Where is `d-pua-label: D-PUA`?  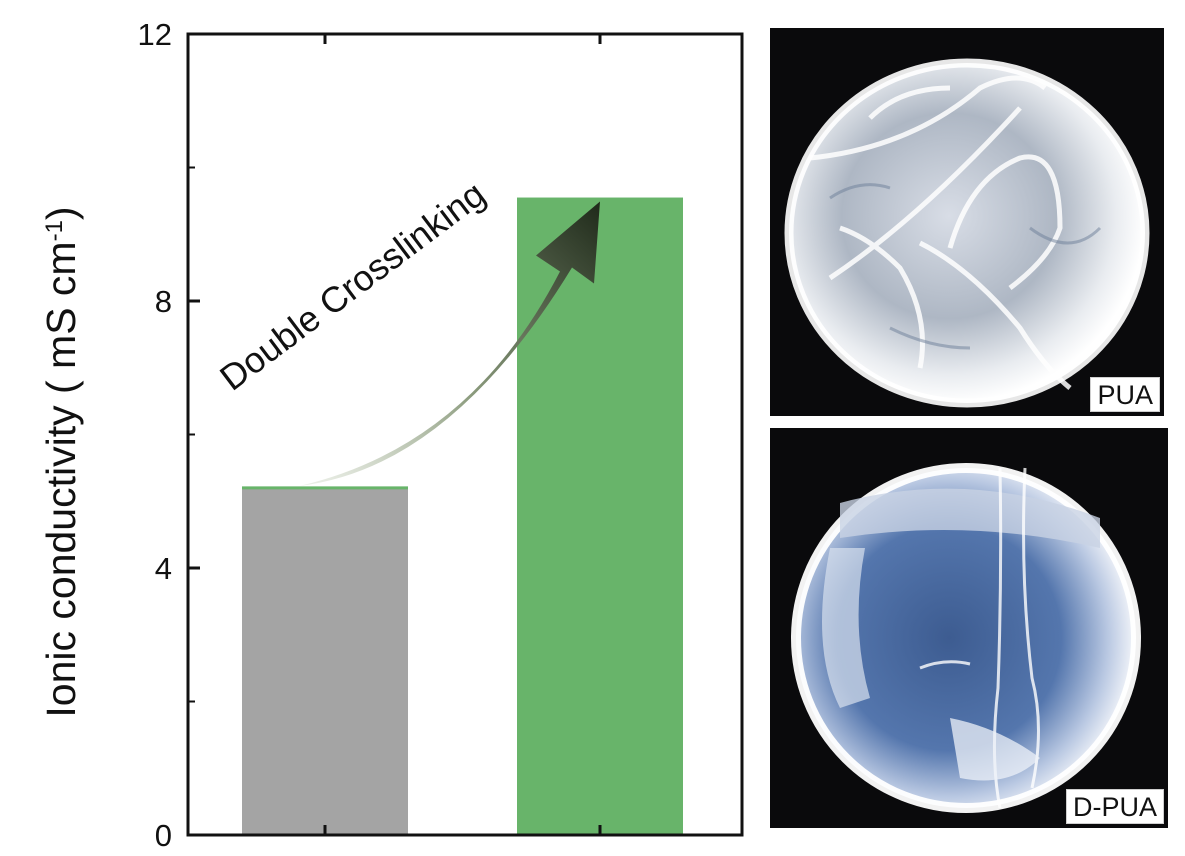 d-pua-label: D-PUA is located at coordinates (1114, 806).